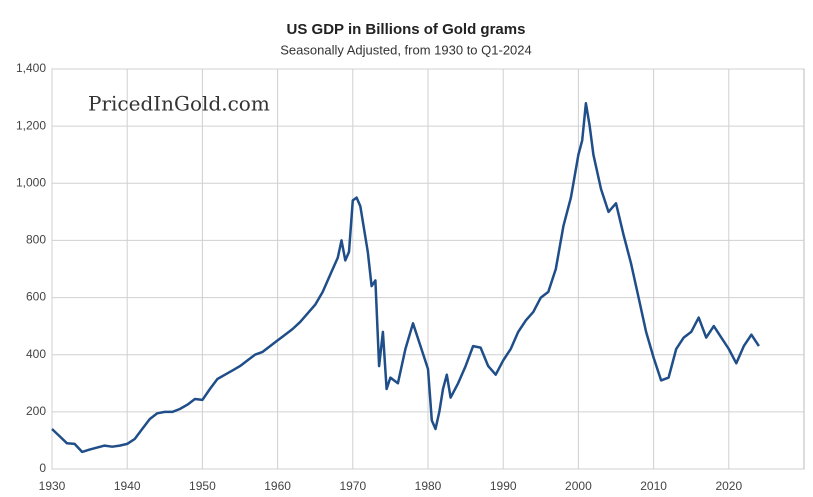 This screenshot has height=497, width=813. I want to click on y-tick-label: 200, so click(36, 411).